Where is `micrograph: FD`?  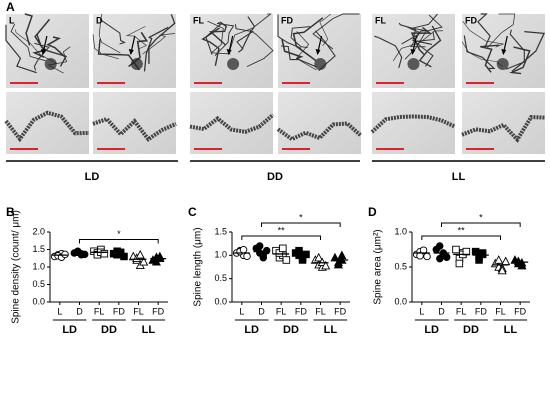
micrograph: FD is located at coordinates (319, 50).